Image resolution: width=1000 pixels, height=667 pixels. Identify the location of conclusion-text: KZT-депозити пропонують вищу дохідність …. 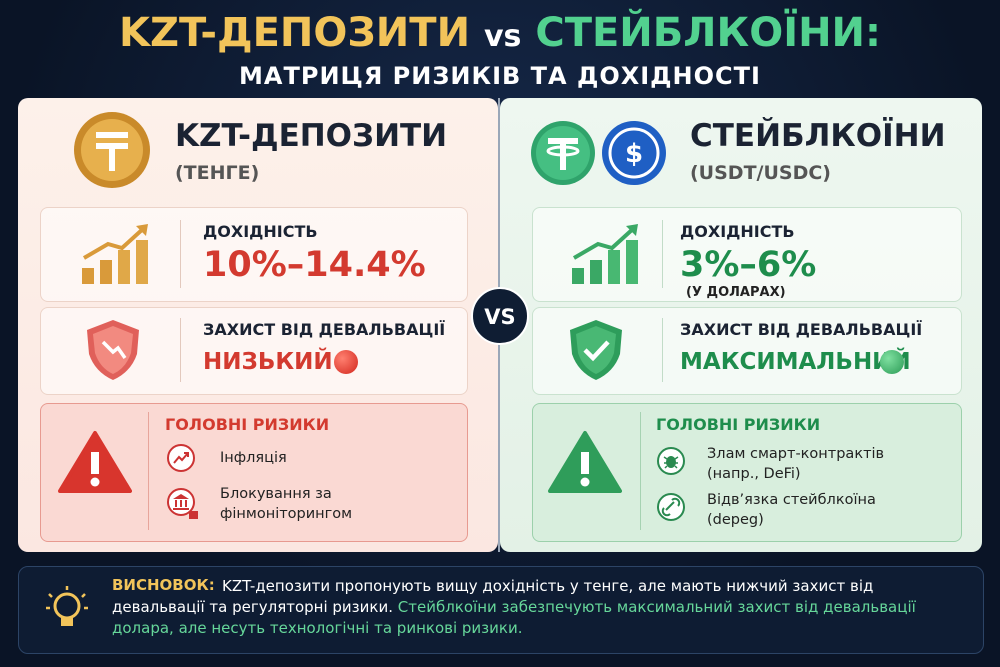
(537, 607).